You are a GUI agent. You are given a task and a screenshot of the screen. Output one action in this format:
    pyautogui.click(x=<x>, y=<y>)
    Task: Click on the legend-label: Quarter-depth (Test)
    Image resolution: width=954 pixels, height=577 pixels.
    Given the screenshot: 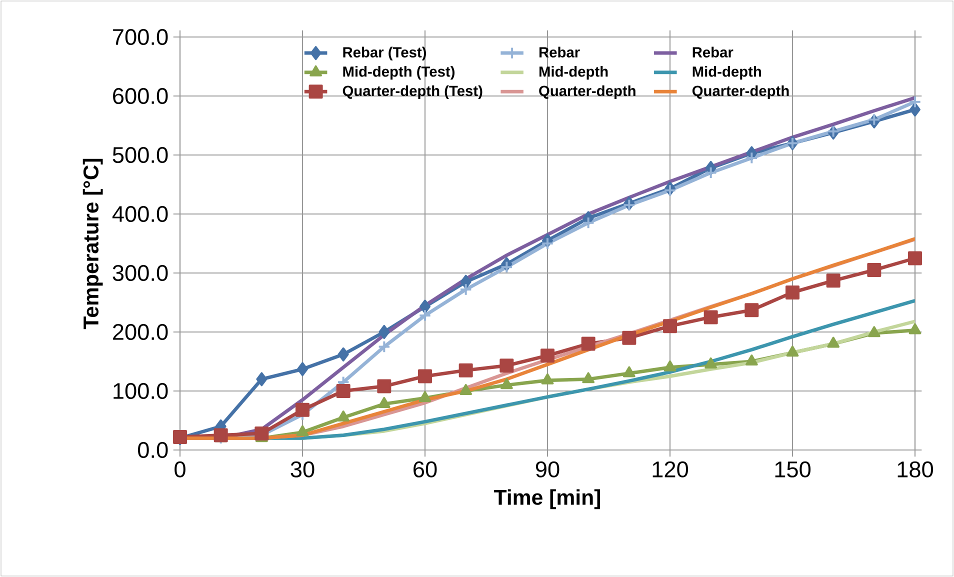 What is the action you would take?
    pyautogui.click(x=412, y=92)
    